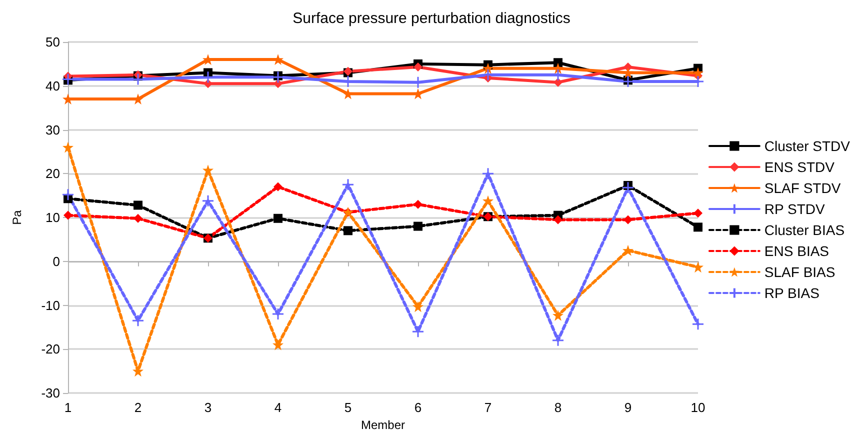 The height and width of the screenshot is (439, 863). What do you see at coordinates (800, 272) in the screenshot?
I see `legend-label: SLAF BIAS` at bounding box center [800, 272].